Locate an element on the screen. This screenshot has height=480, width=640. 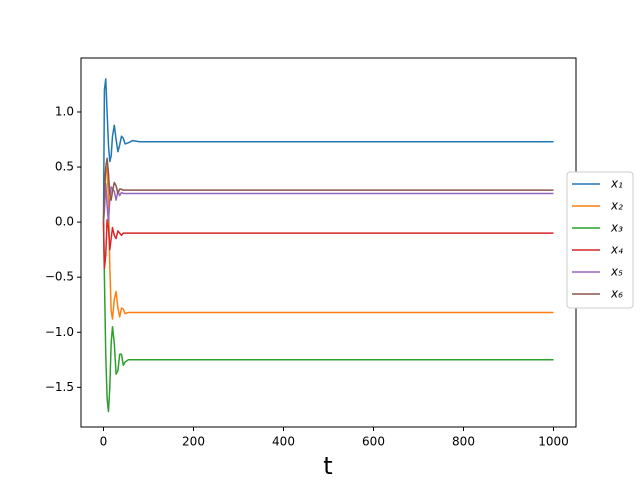
legend-label: x₅ is located at coordinates (616, 272).